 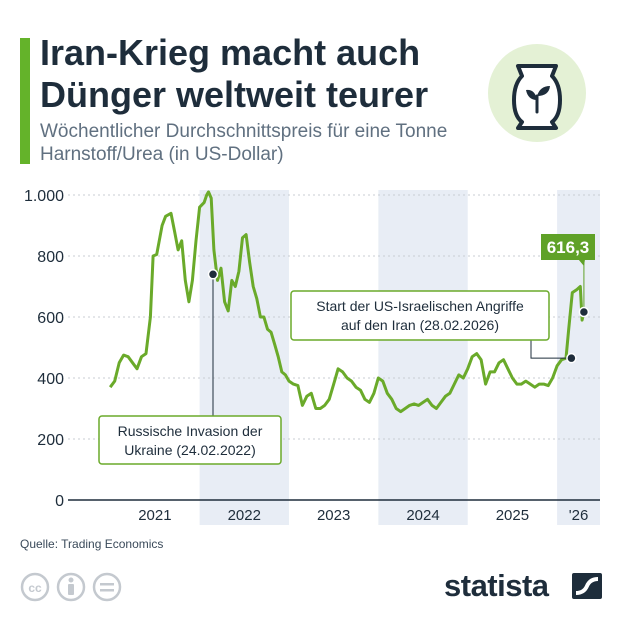 I want to click on creative-commons-icon: cc, so click(x=35, y=587).